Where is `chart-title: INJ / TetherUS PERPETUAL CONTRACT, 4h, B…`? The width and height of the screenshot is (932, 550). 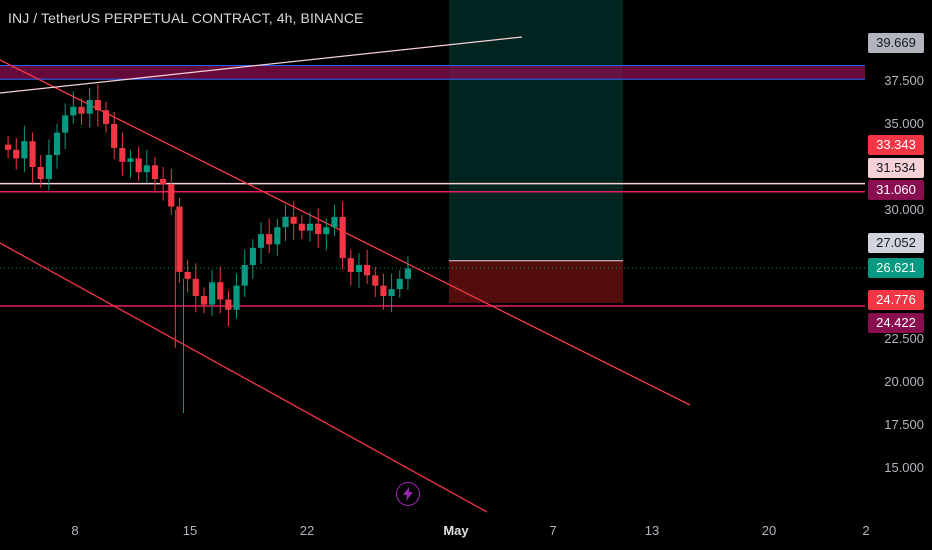
chart-title: INJ / TetherUS PERPETUAL CONTRACT, 4h, B… is located at coordinates (186, 18).